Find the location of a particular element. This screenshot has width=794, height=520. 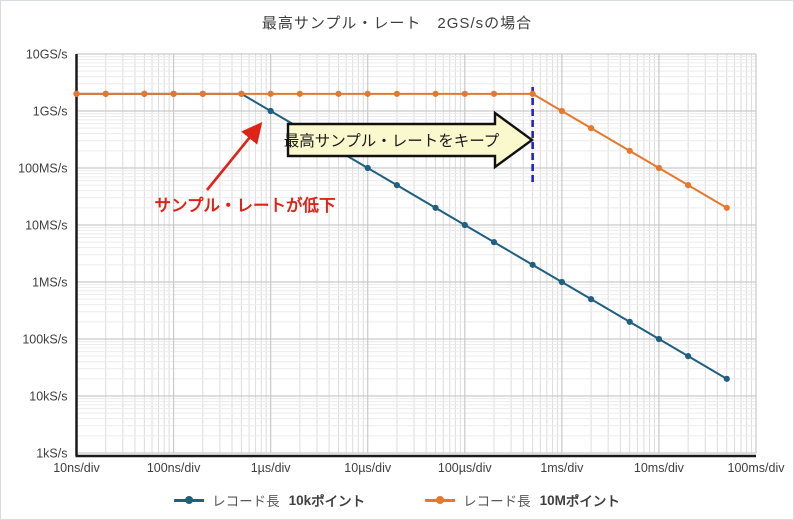

legend-label-bold: 10k is located at coordinates (300, 500).